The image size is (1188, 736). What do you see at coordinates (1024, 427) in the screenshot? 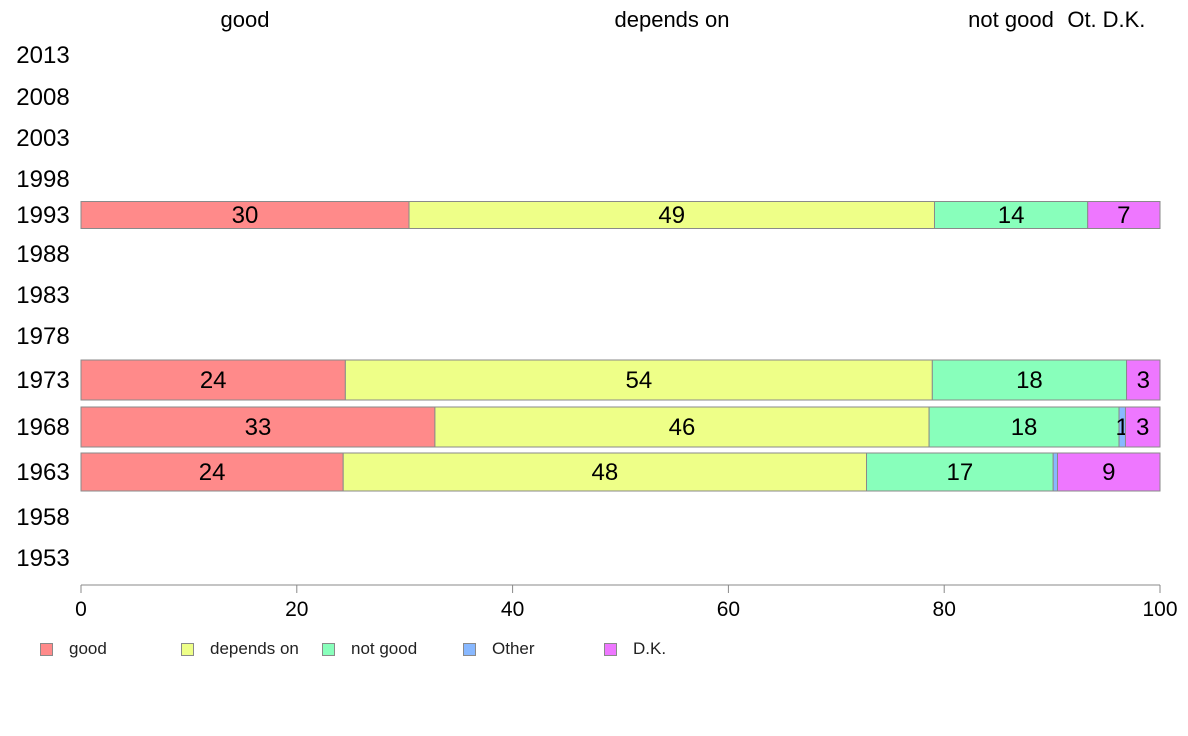
I see `data-label-1968-2: 18` at bounding box center [1024, 427].